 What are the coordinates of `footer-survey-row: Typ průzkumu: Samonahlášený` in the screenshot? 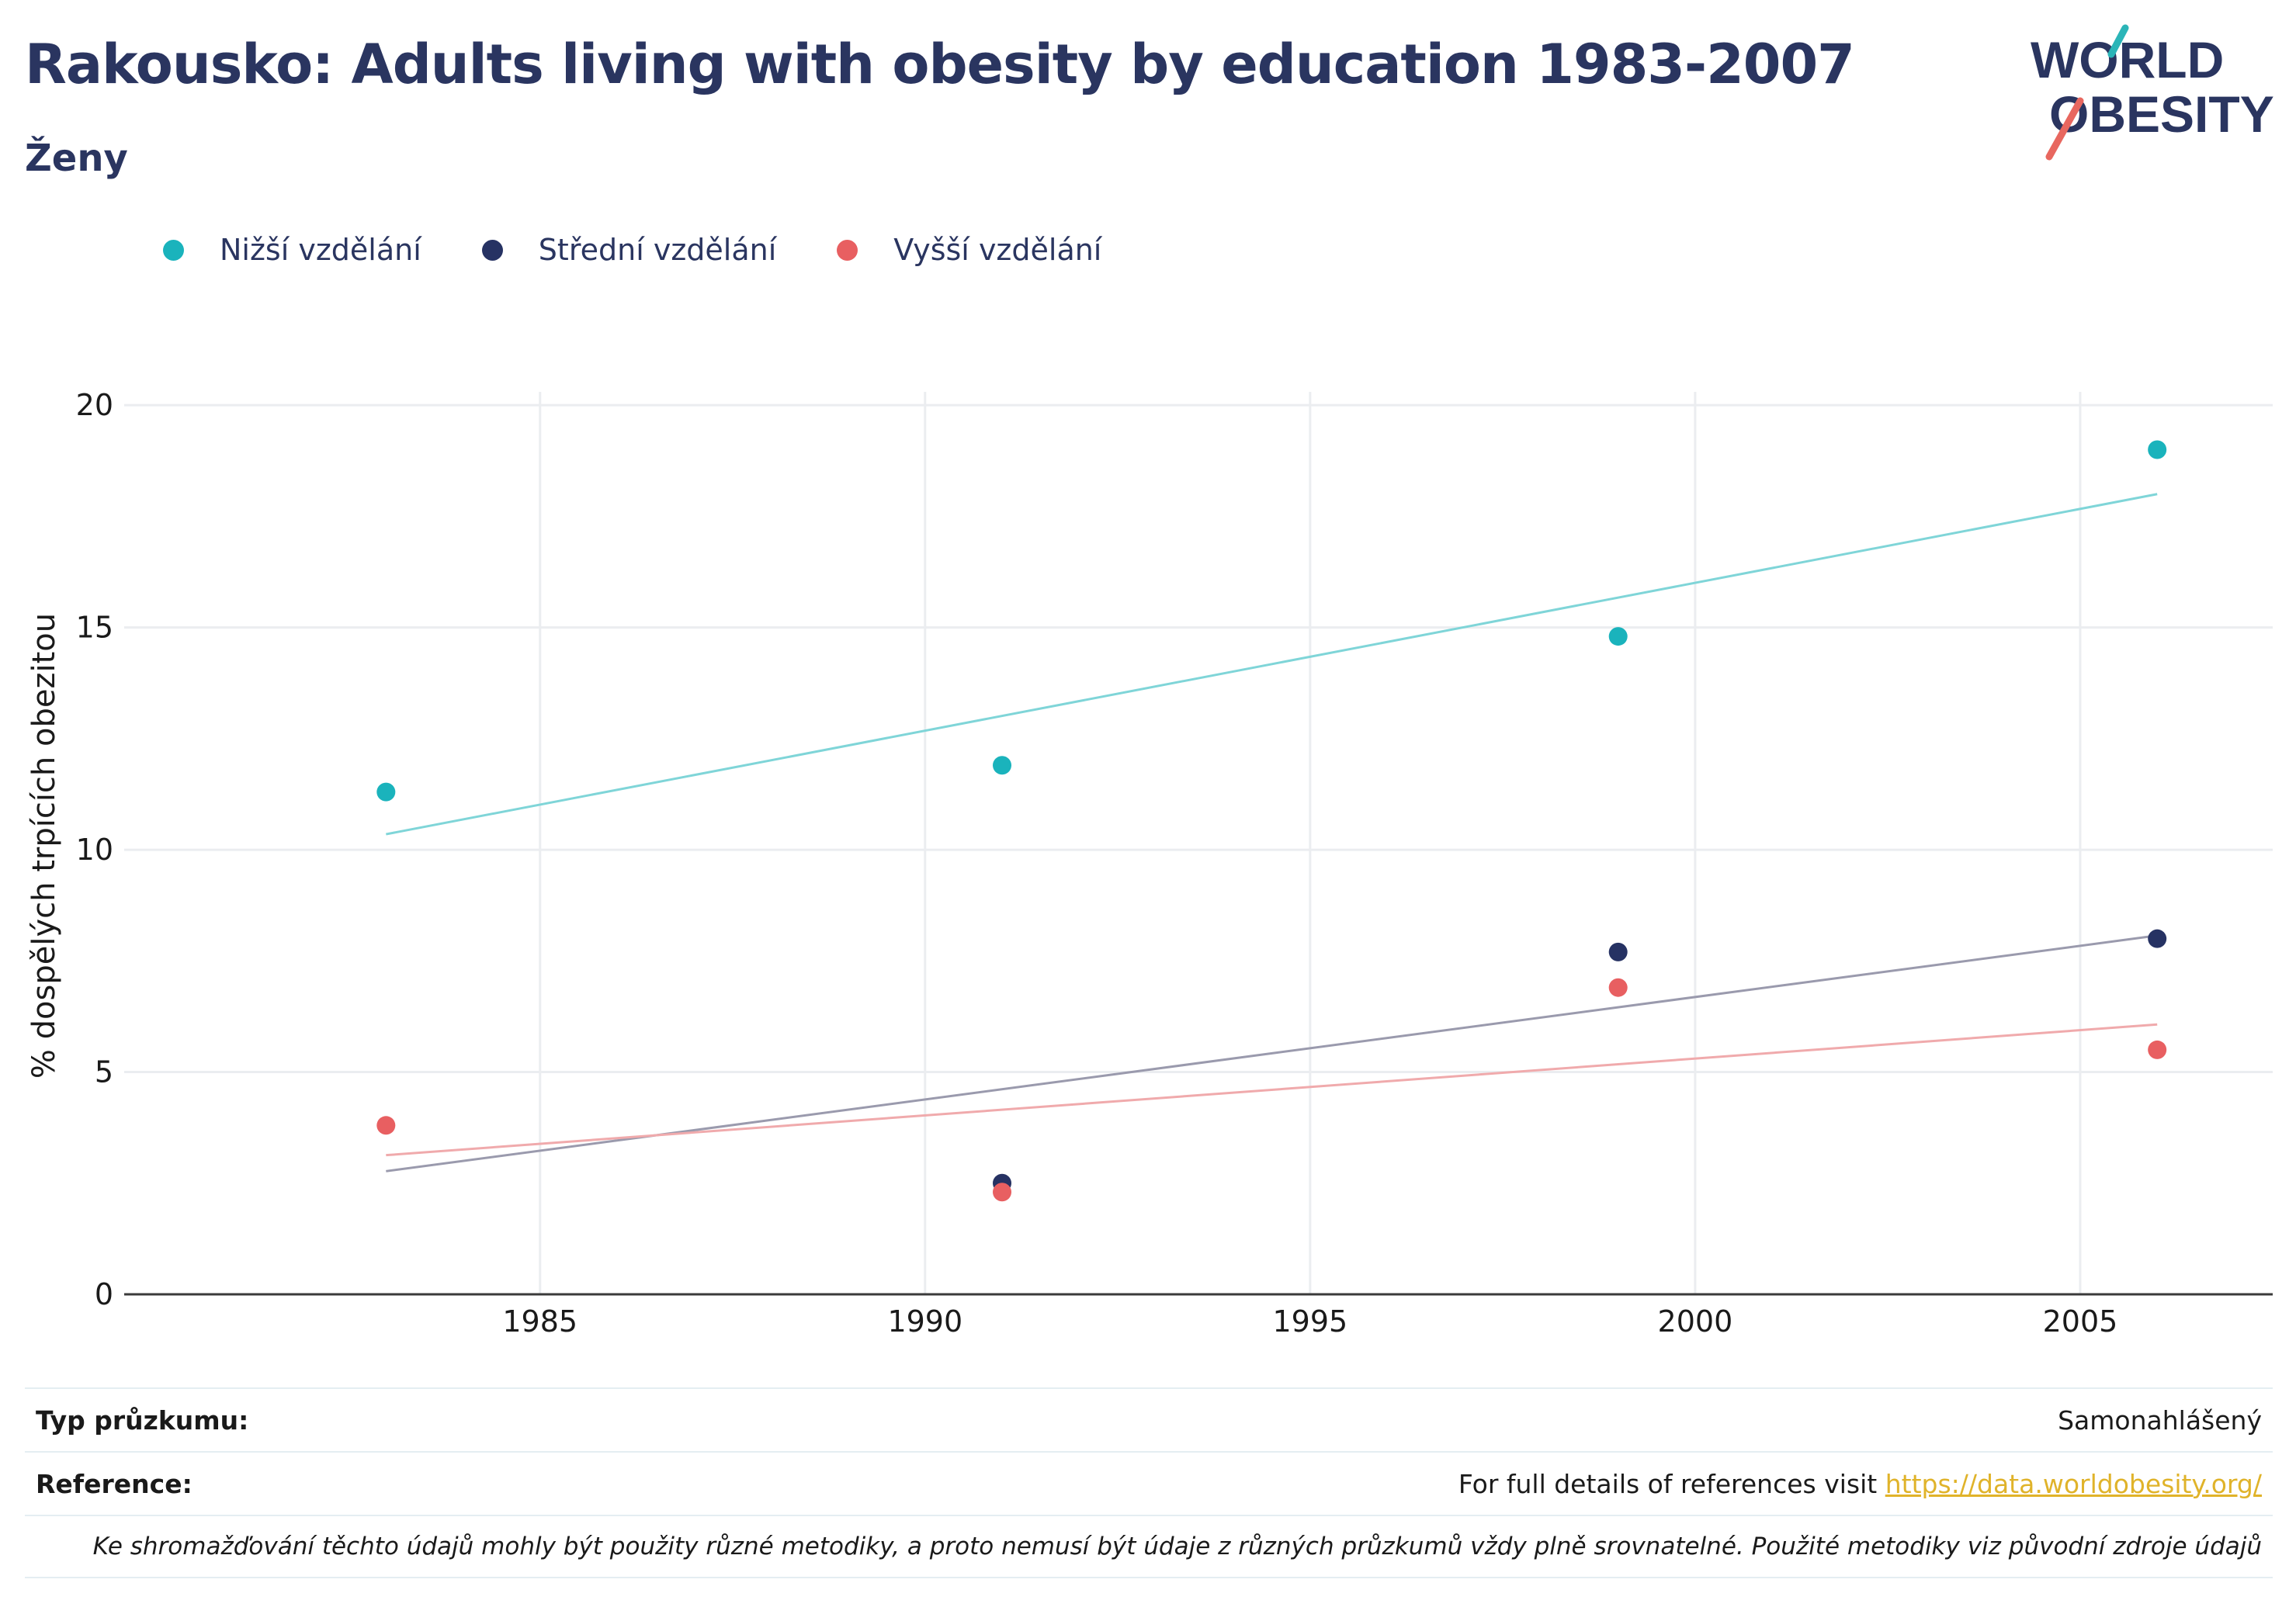 It's located at (1149, 1419).